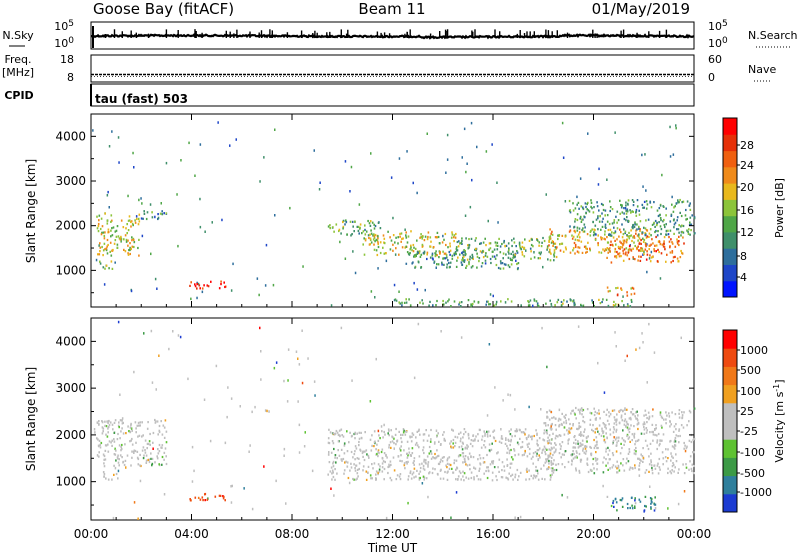 The image size is (800, 554). I want to click on beam-title: Beam 11, so click(391, 9).